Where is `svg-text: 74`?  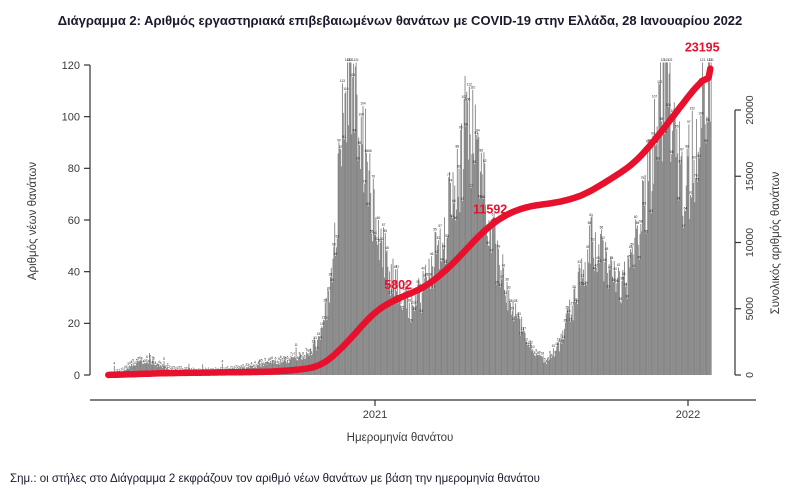 svg-text: 74 is located at coordinates (365, 181).